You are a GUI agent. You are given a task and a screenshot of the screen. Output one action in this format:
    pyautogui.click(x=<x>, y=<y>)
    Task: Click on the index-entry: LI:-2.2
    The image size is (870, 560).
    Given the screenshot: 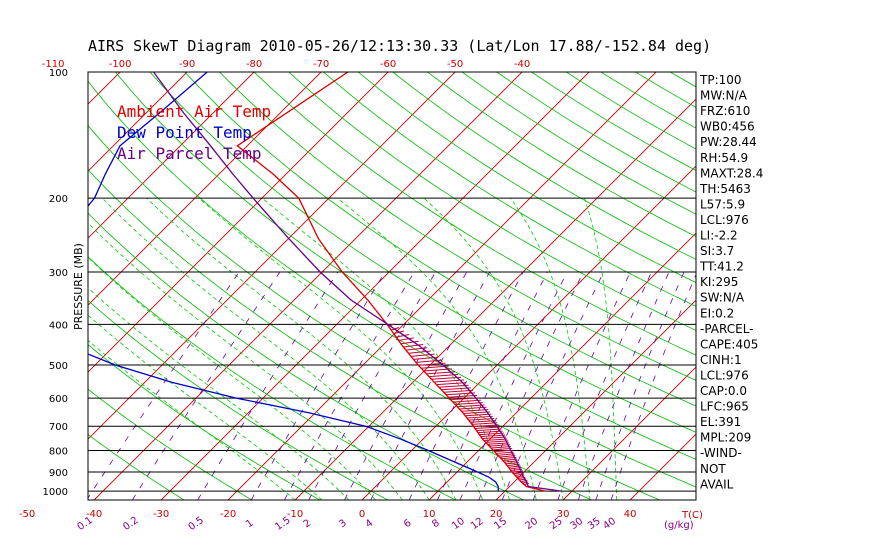 What is the action you would take?
    pyautogui.click(x=719, y=236)
    